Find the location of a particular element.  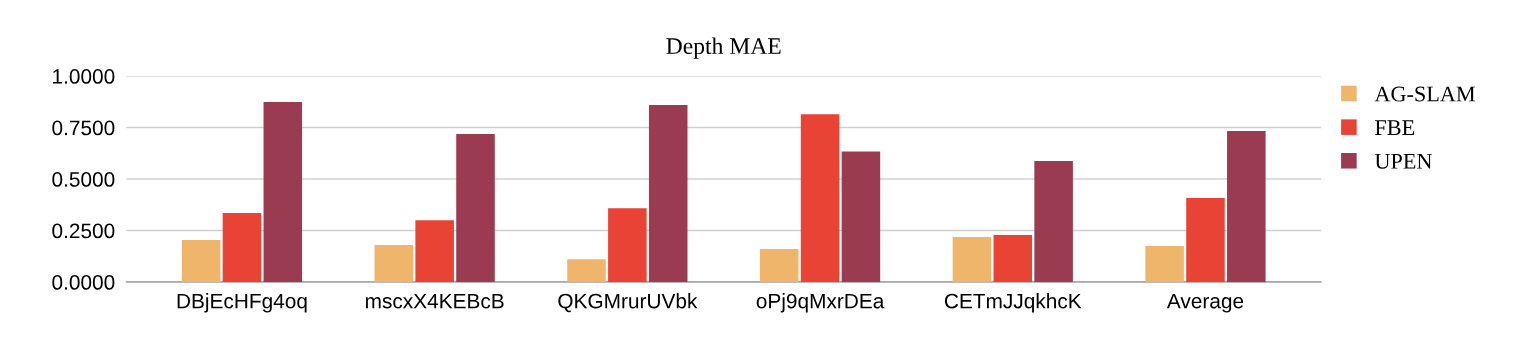

x-tick-label: mscxX4KEBcB is located at coordinates (434, 301).